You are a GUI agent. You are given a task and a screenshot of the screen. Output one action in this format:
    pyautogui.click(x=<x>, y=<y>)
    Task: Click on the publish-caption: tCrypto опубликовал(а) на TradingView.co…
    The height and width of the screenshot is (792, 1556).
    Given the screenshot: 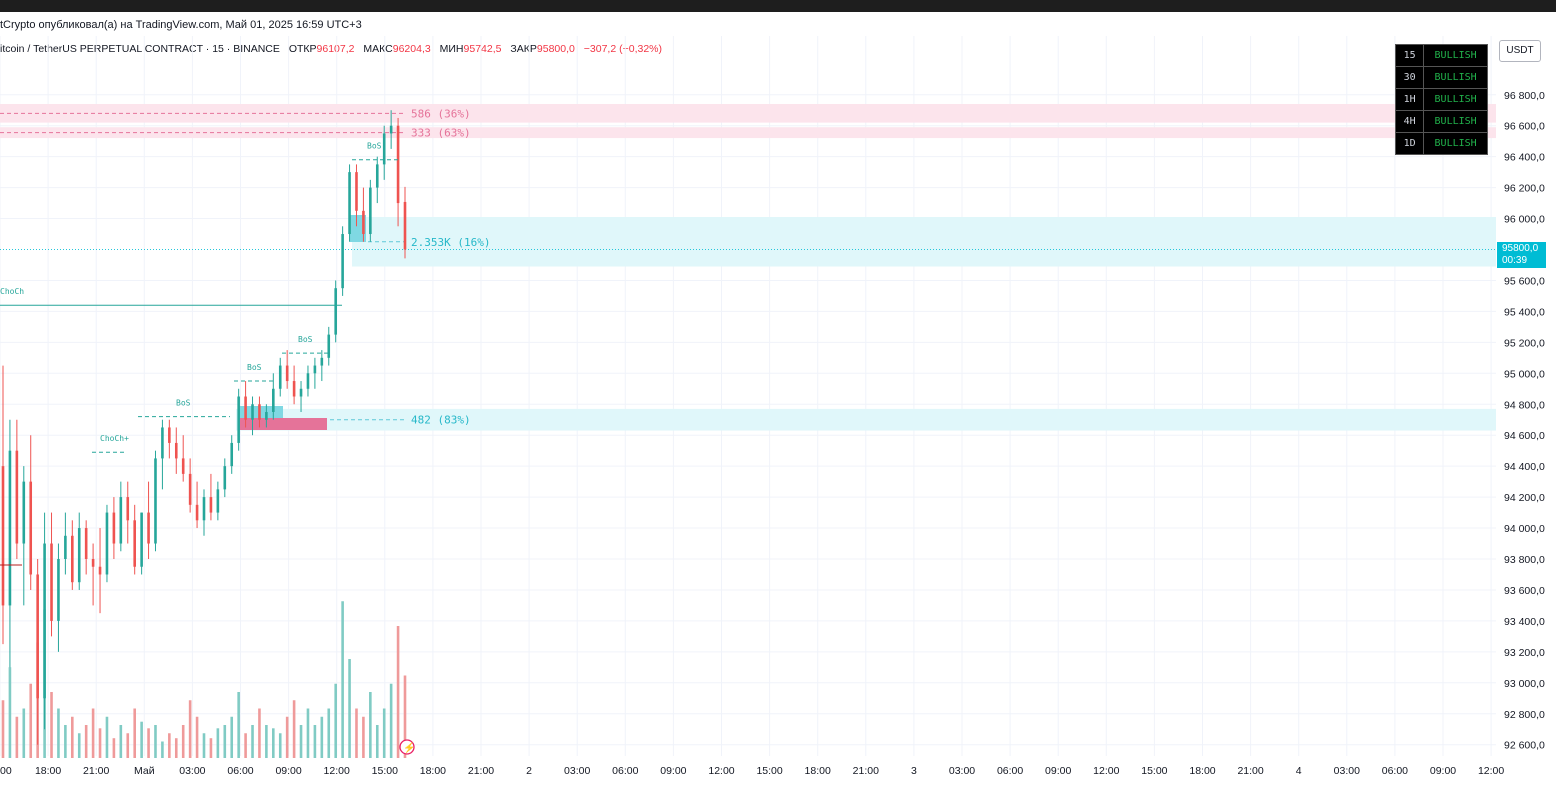 What is the action you would take?
    pyautogui.click(x=181, y=25)
    